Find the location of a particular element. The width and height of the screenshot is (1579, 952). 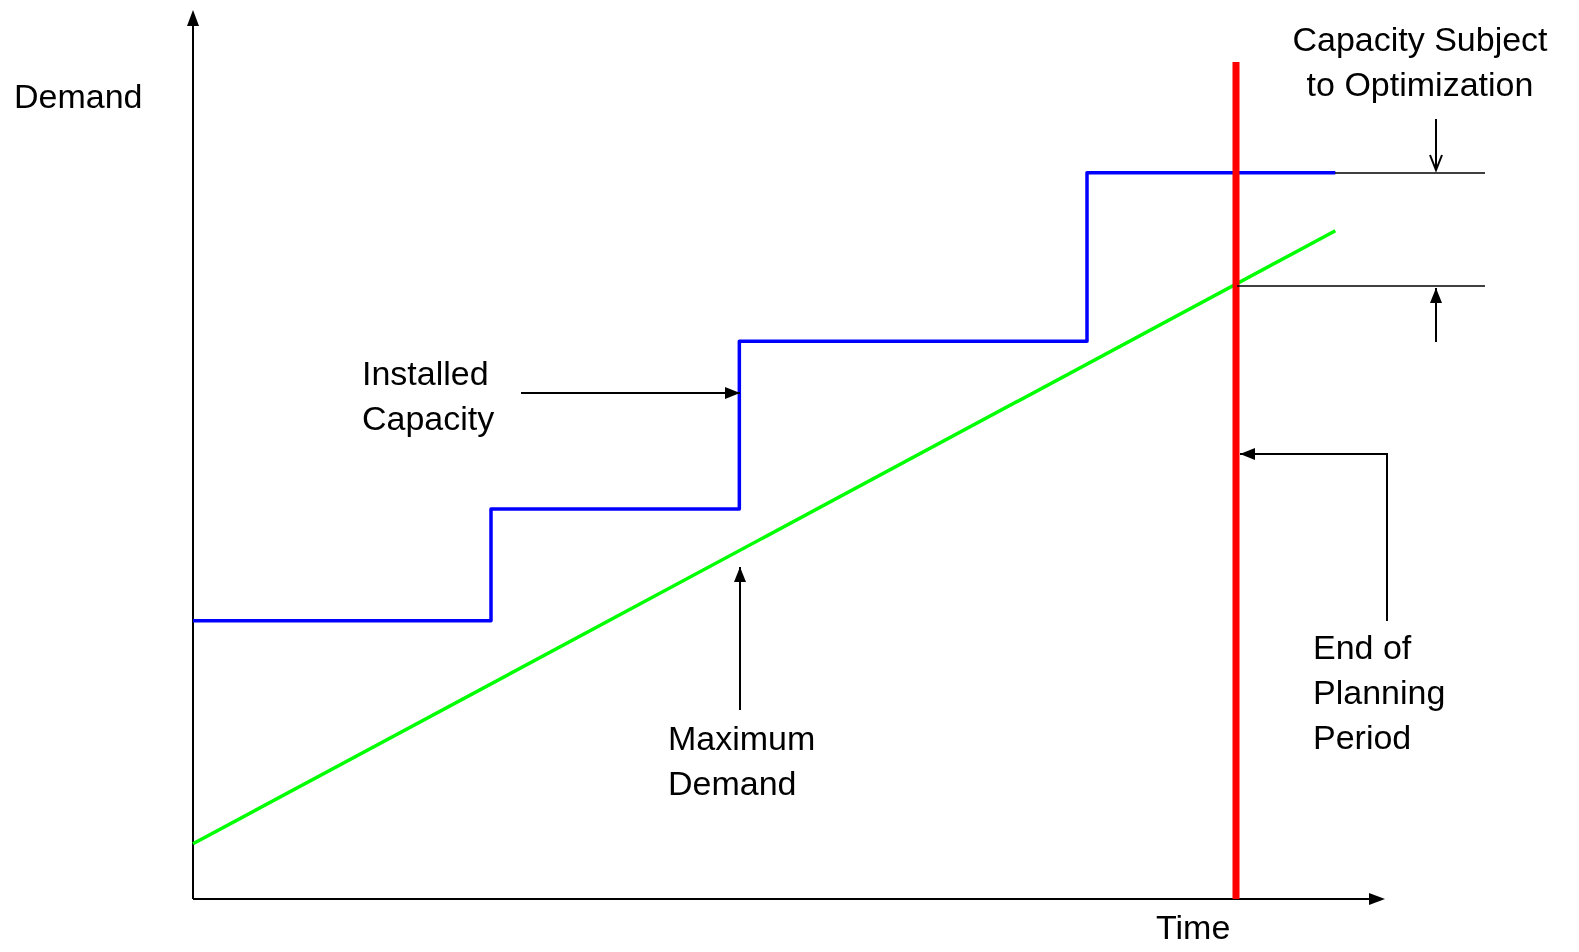

annotation: Installed Capacity is located at coordinates (429, 396).